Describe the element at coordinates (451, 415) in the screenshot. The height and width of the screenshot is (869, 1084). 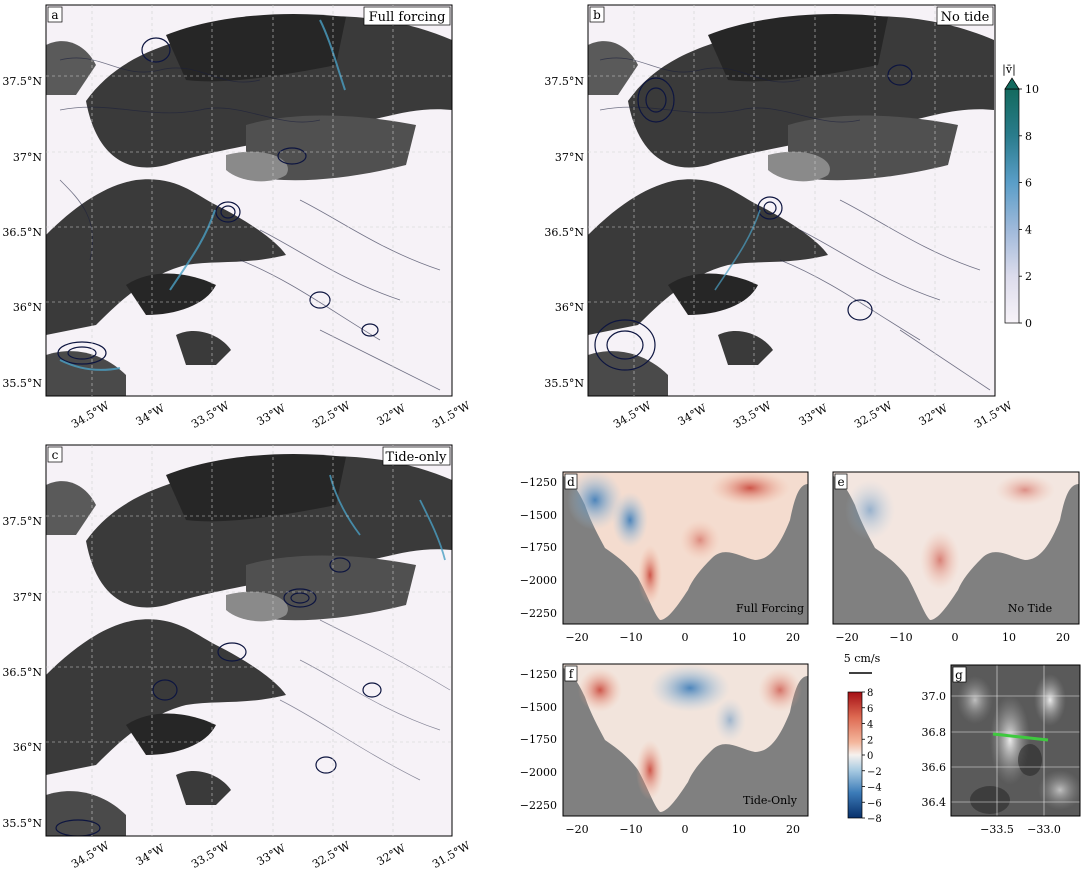
I see `panel-a-lon-tick: 31.5°W` at that location.